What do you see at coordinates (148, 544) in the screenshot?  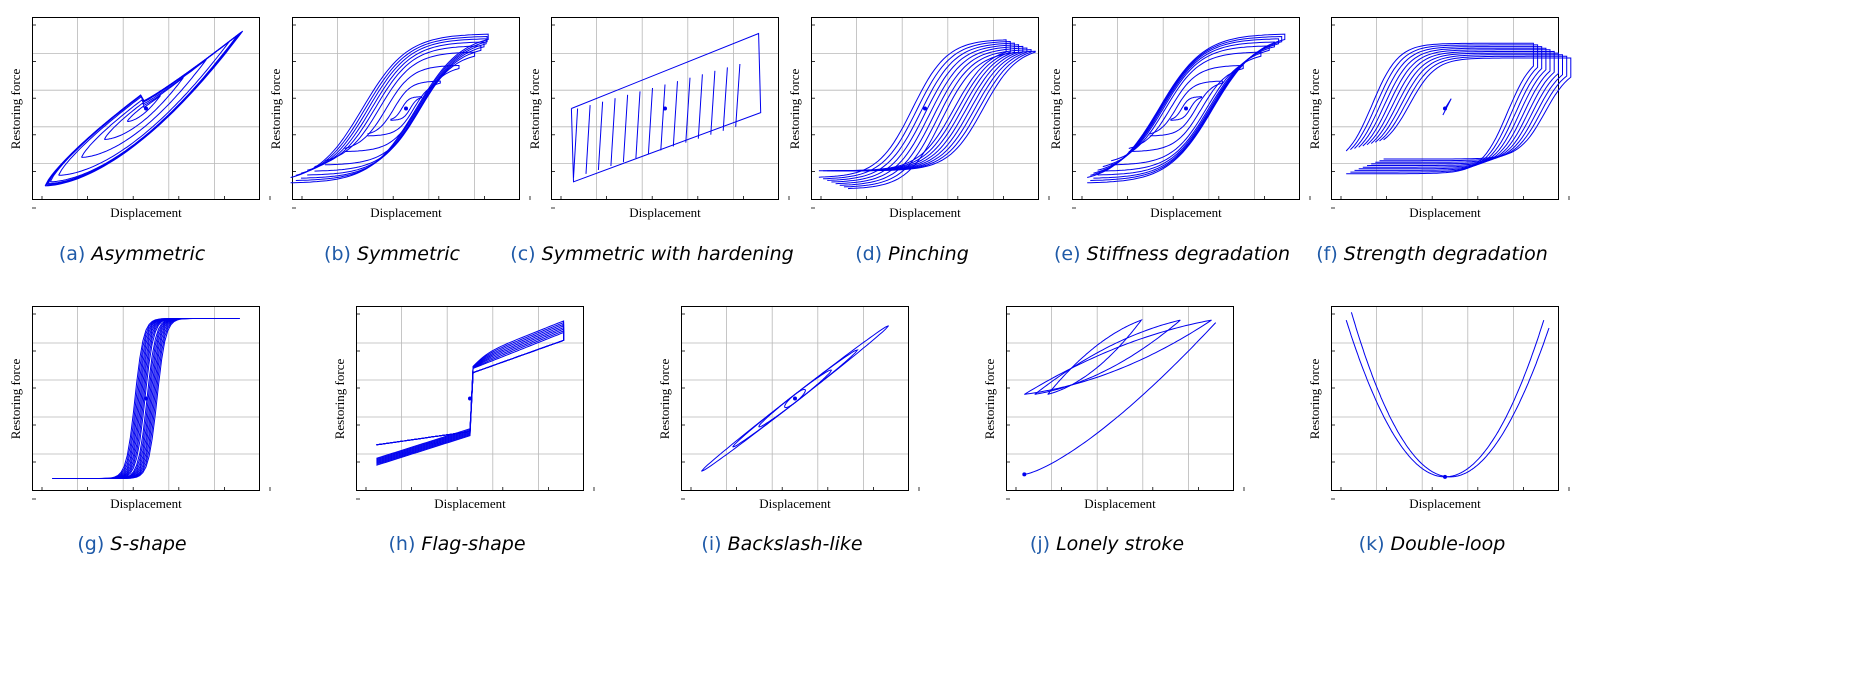 I see `caption-name: S-shape` at bounding box center [148, 544].